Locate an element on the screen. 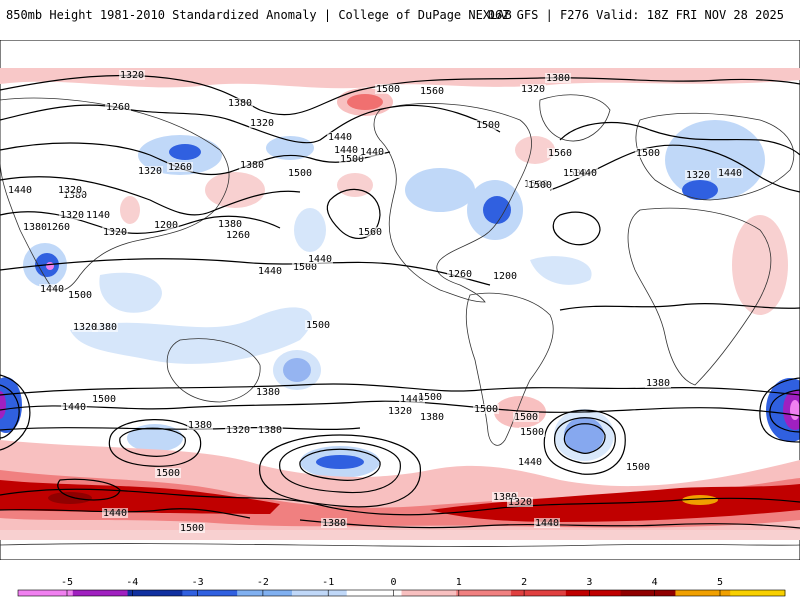 This screenshot has height=604, width=800. colorbar-outline is located at coordinates (401, 593).